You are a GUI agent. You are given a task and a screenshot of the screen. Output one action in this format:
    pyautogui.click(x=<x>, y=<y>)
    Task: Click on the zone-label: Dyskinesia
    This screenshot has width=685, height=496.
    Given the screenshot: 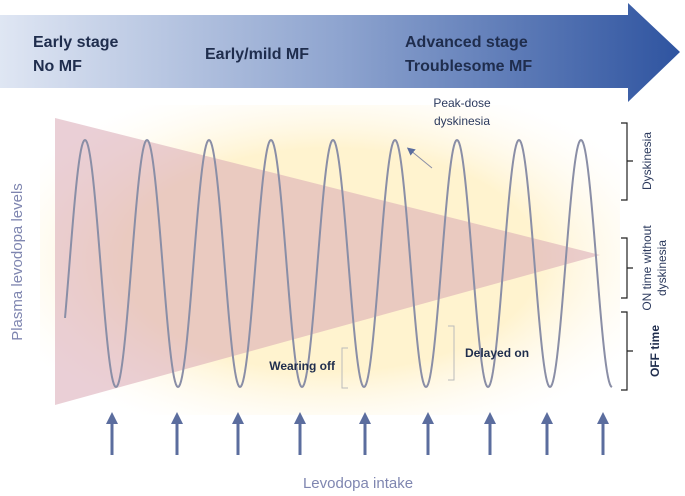 What is the action you would take?
    pyautogui.click(x=647, y=161)
    